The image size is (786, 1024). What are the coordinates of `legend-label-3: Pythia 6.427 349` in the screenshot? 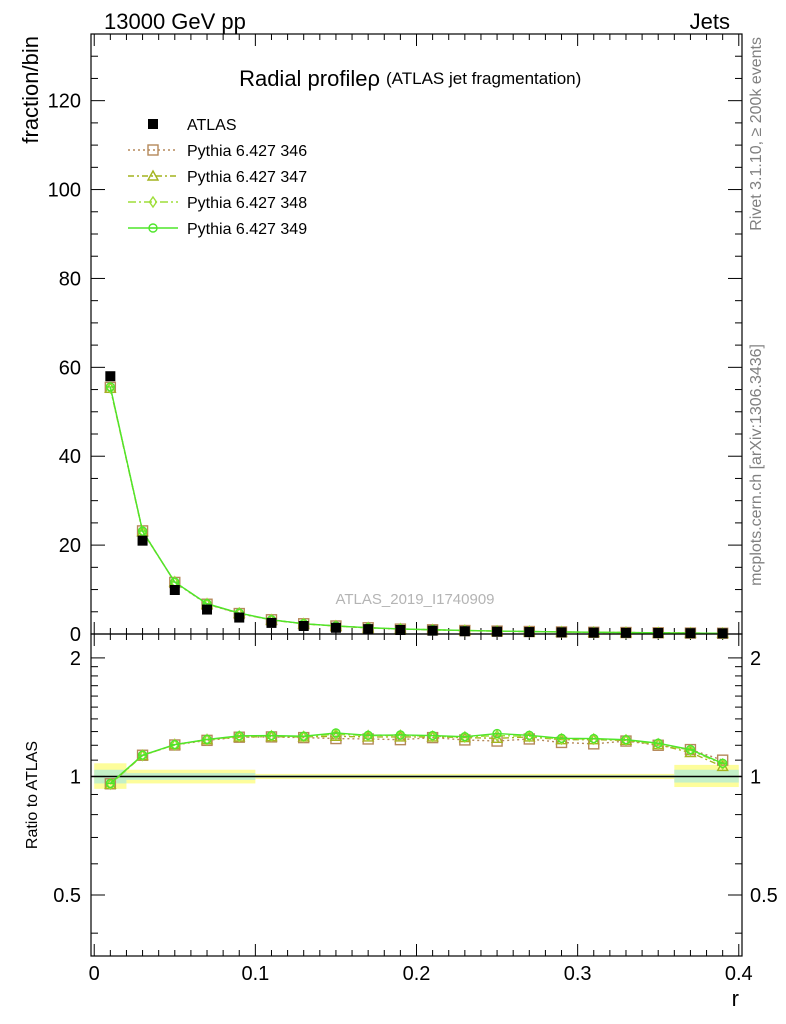 It's located at (247, 229).